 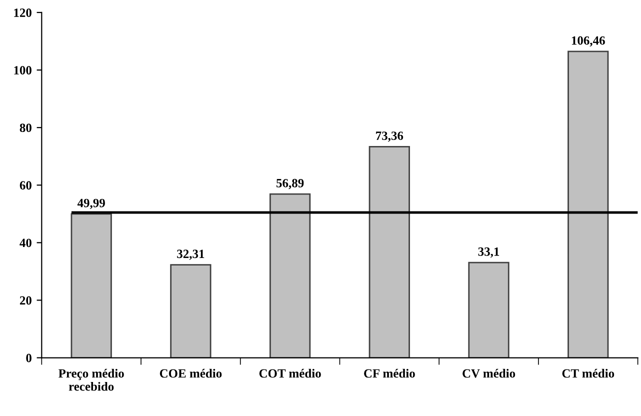 What do you see at coordinates (390, 137) in the screenshot?
I see `data-label: 73,36` at bounding box center [390, 137].